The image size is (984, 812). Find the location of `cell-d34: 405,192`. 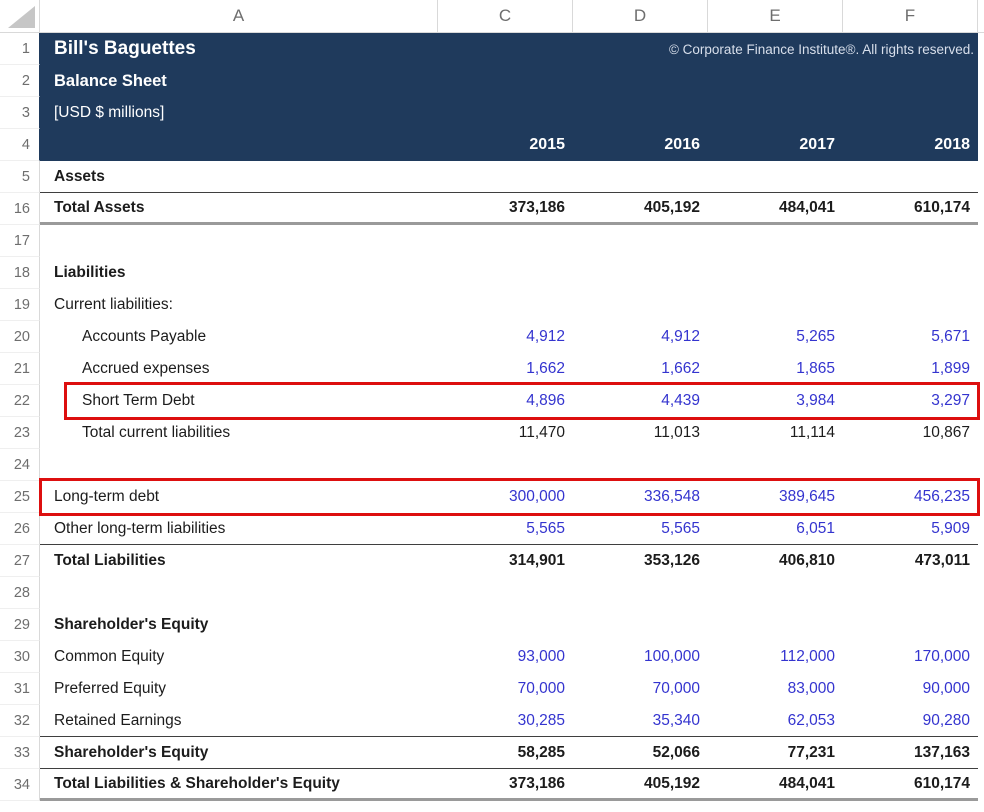

cell-d34: 405,192 is located at coordinates (671, 783).